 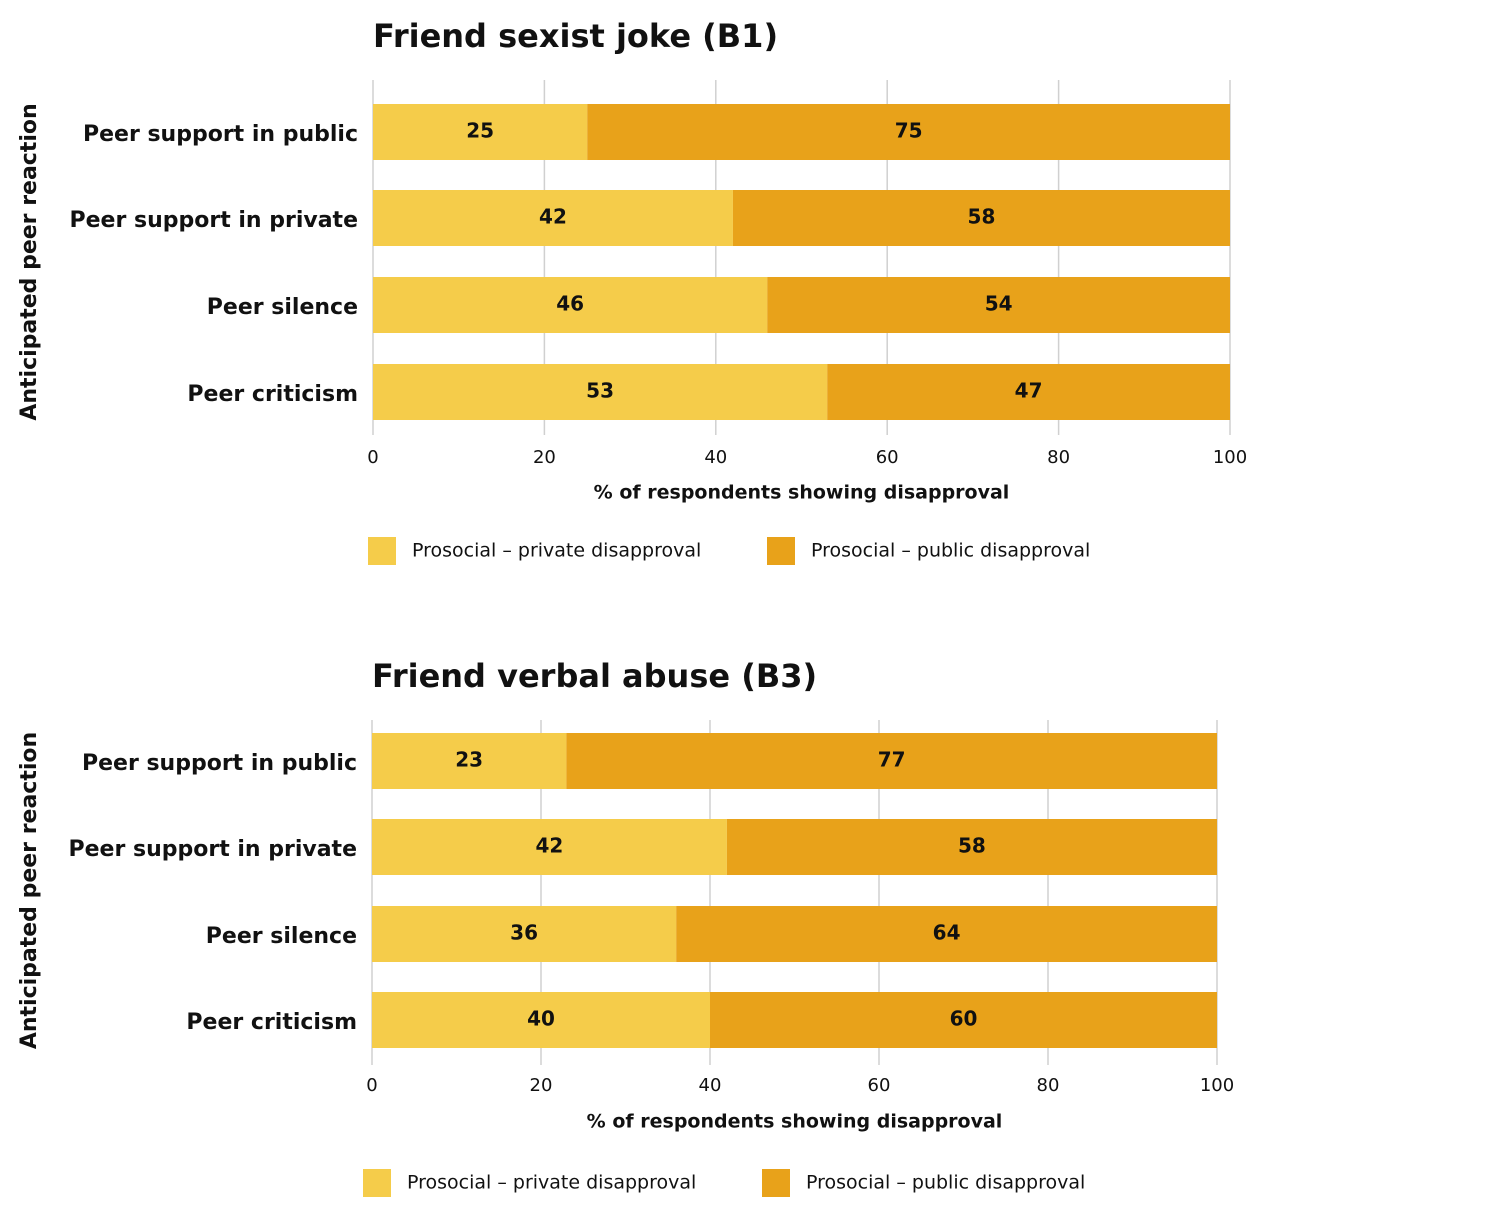 I want to click on data-label: 77, so click(x=892, y=760).